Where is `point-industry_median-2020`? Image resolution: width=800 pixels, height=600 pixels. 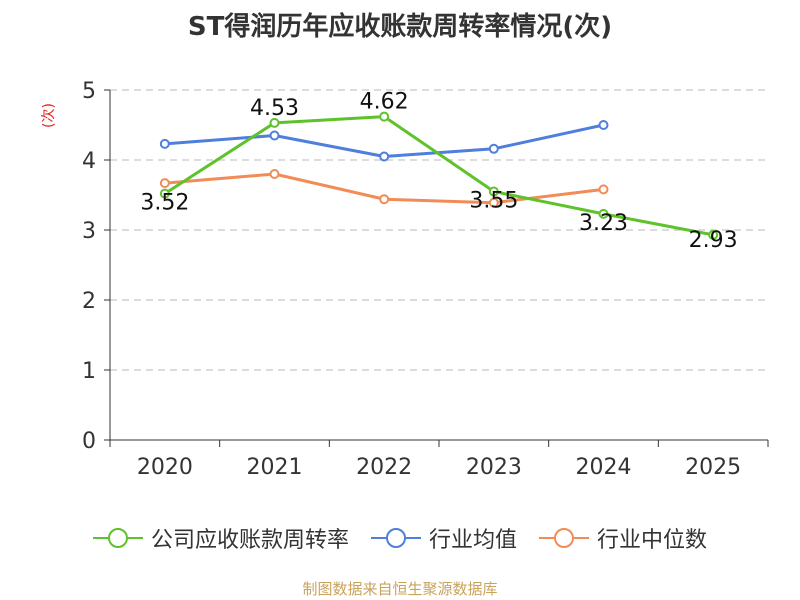 point-industry_median-2020 is located at coordinates (164, 183).